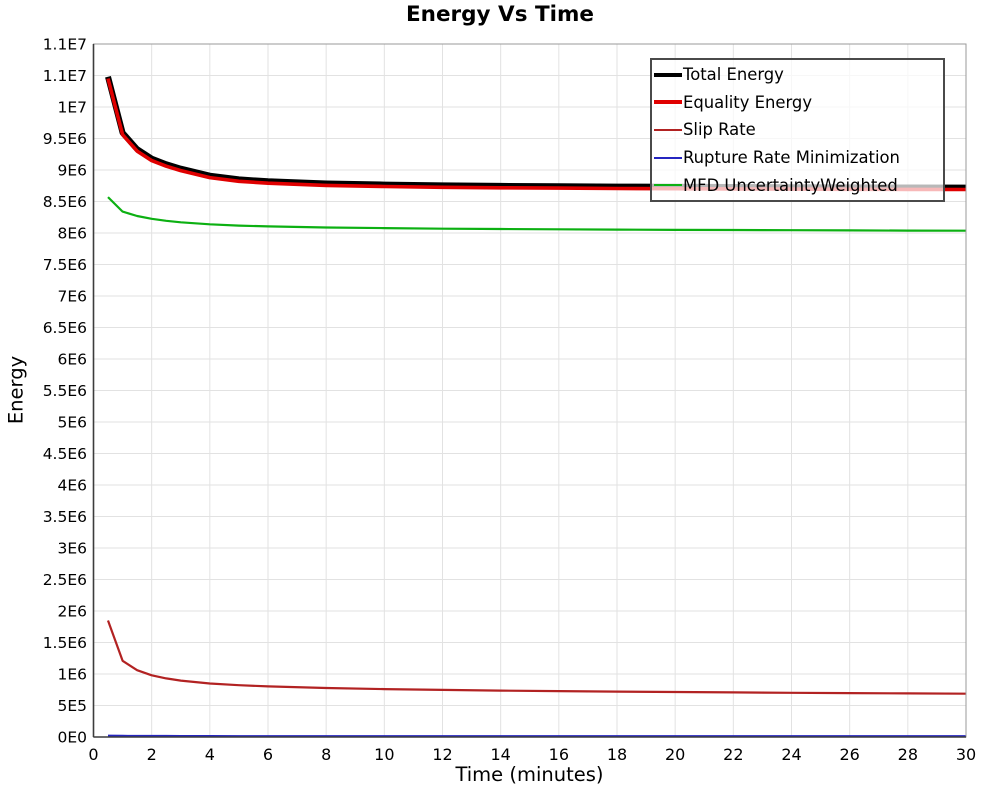 Image resolution: width=1000 pixels, height=800 pixels. What do you see at coordinates (966, 754) in the screenshot?
I see `x-tick-label: 30` at bounding box center [966, 754].